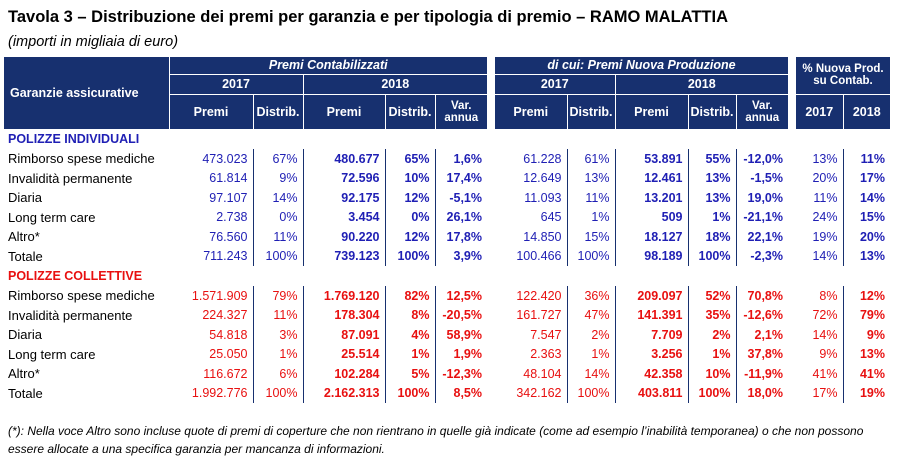  I want to click on col-header-pct-2017: 2017, so click(819, 111).